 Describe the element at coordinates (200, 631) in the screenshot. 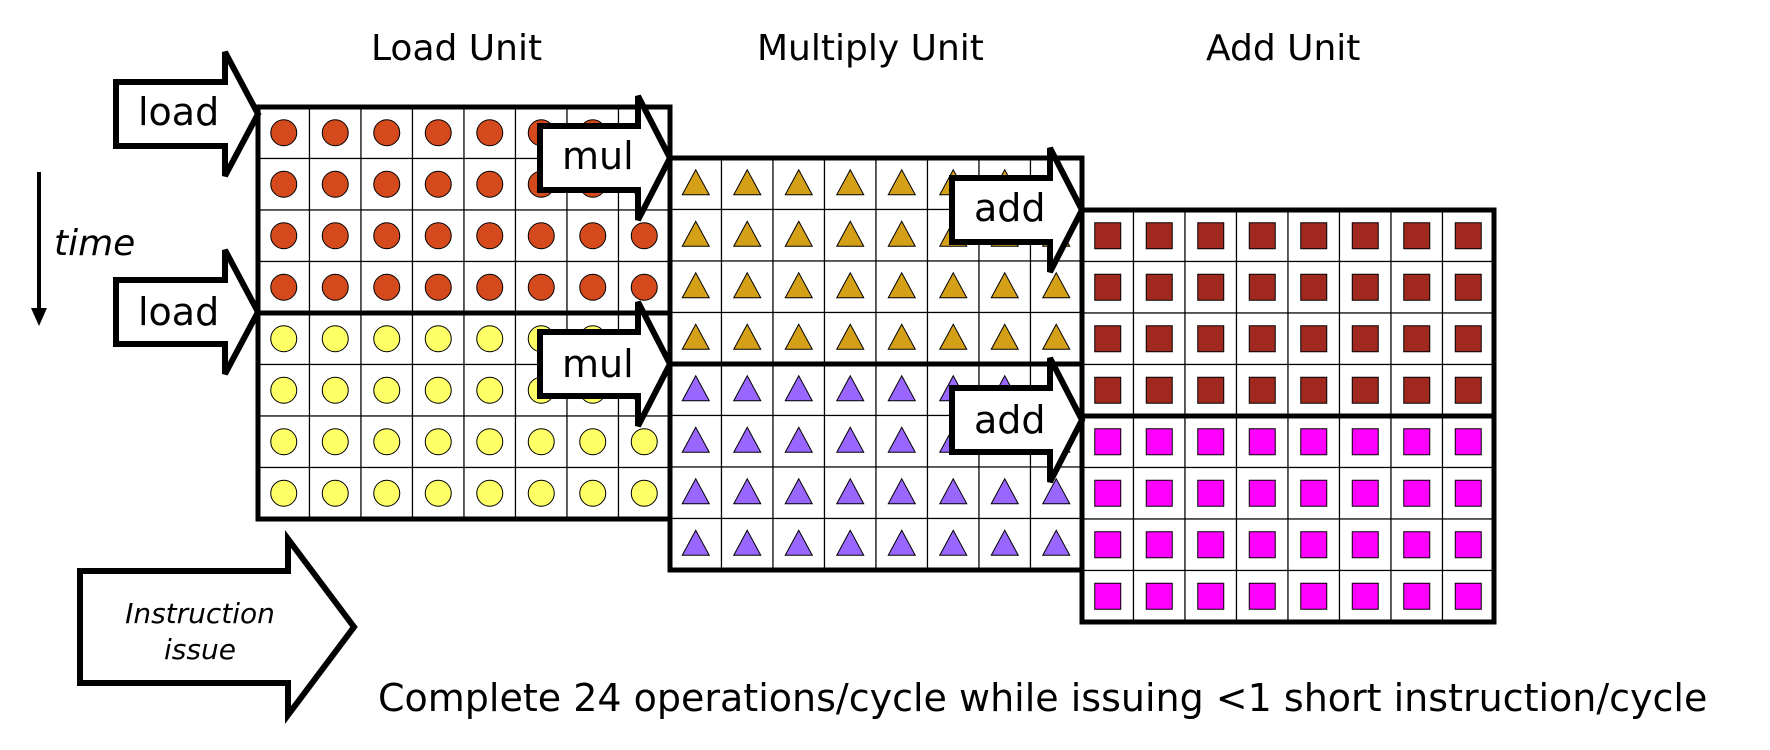

I see `instruction-issue-label: Instruction issue` at that location.